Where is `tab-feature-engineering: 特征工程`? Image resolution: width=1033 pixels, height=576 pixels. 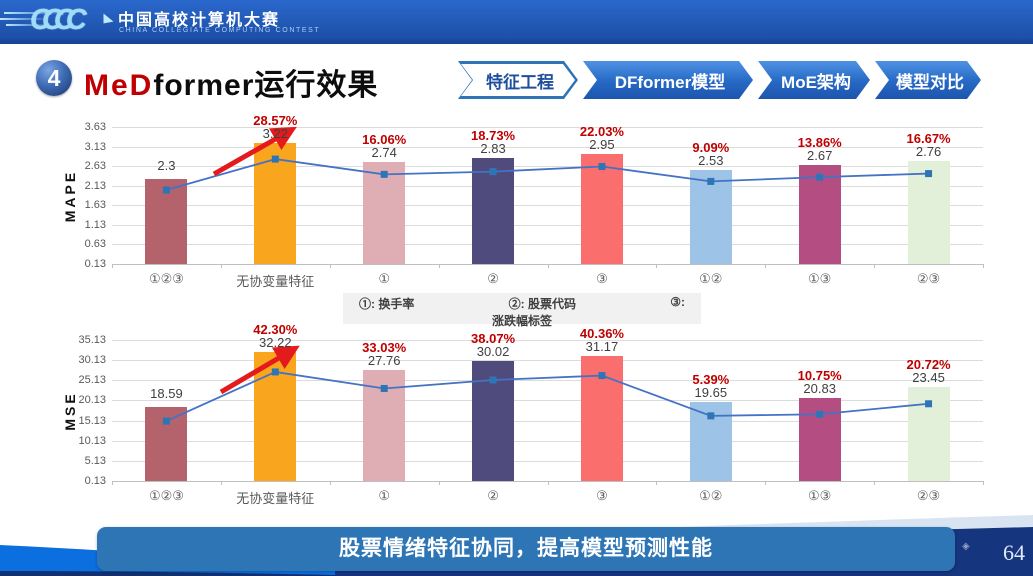
tab-feature-engineering: 特征工程 is located at coordinates (518, 80).